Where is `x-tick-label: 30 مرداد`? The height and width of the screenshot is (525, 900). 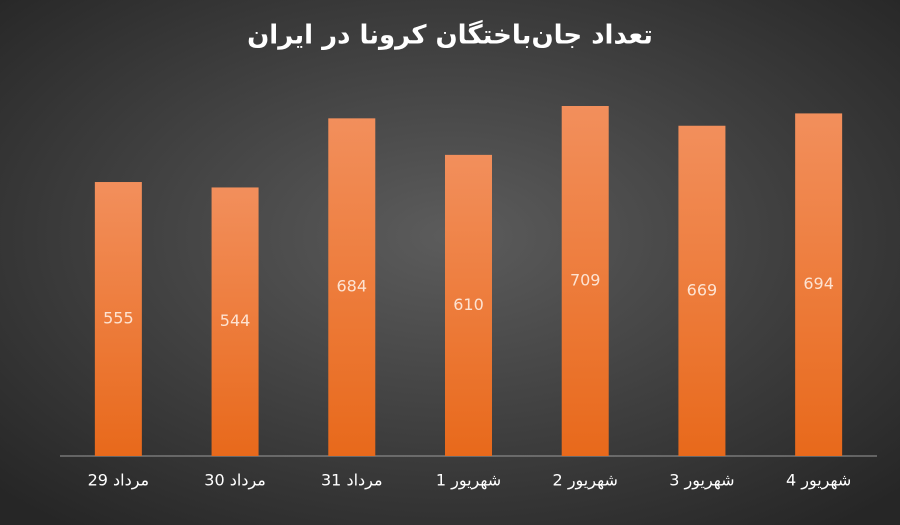
x-tick-label: 30 مرداد is located at coordinates (235, 481).